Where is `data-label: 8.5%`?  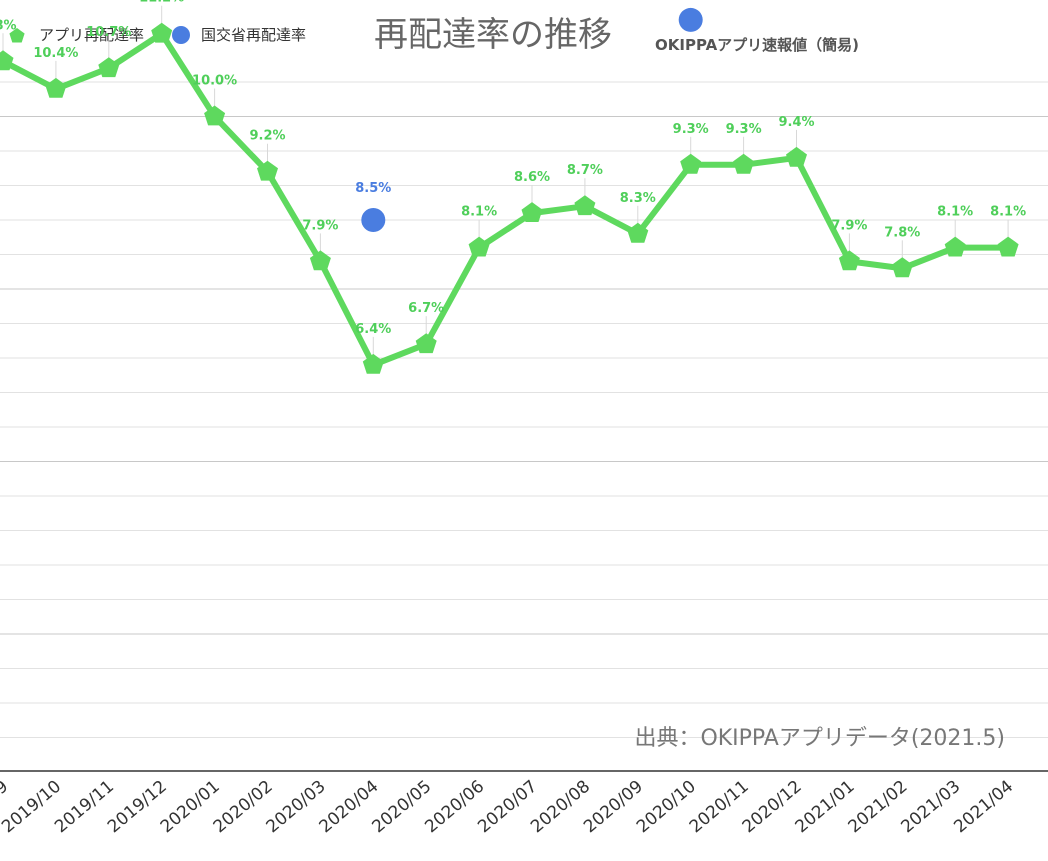 data-label: 8.5% is located at coordinates (373, 188).